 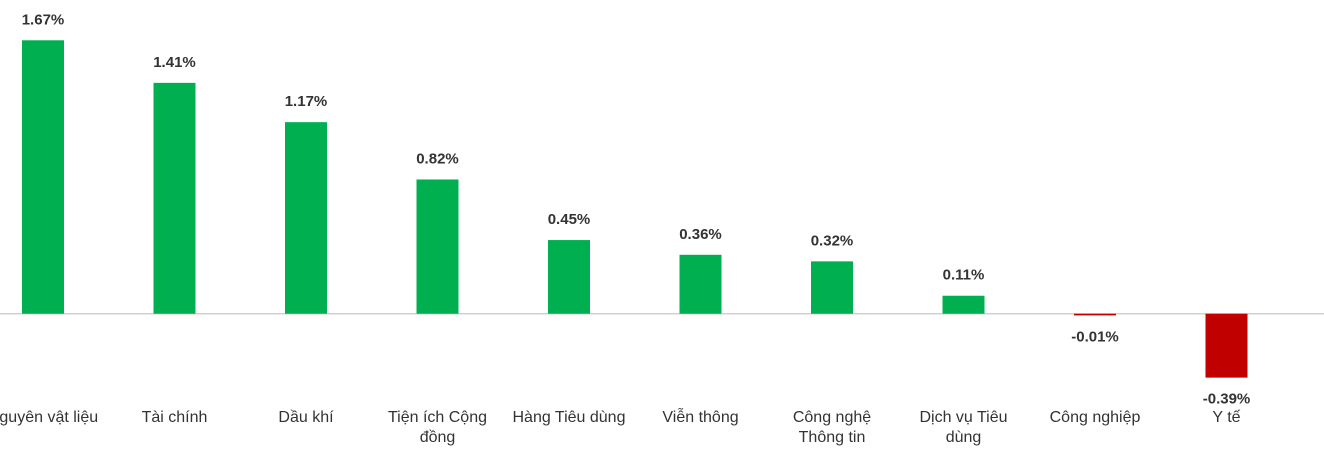 What do you see at coordinates (306, 417) in the screenshot?
I see `x-tick-label: Dầu khí` at bounding box center [306, 417].